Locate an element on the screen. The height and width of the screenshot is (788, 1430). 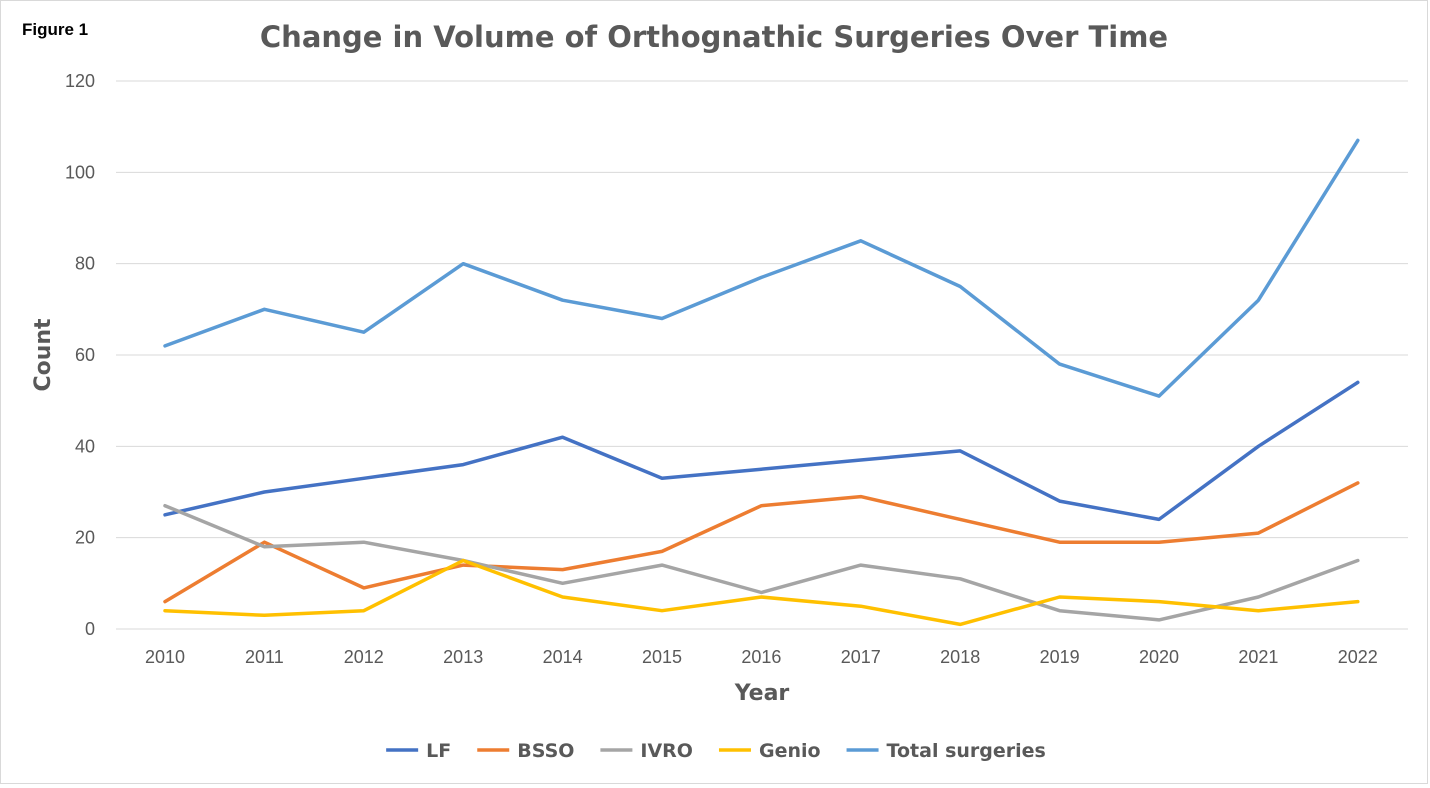
x-tick-label: 2020 is located at coordinates (1159, 657).